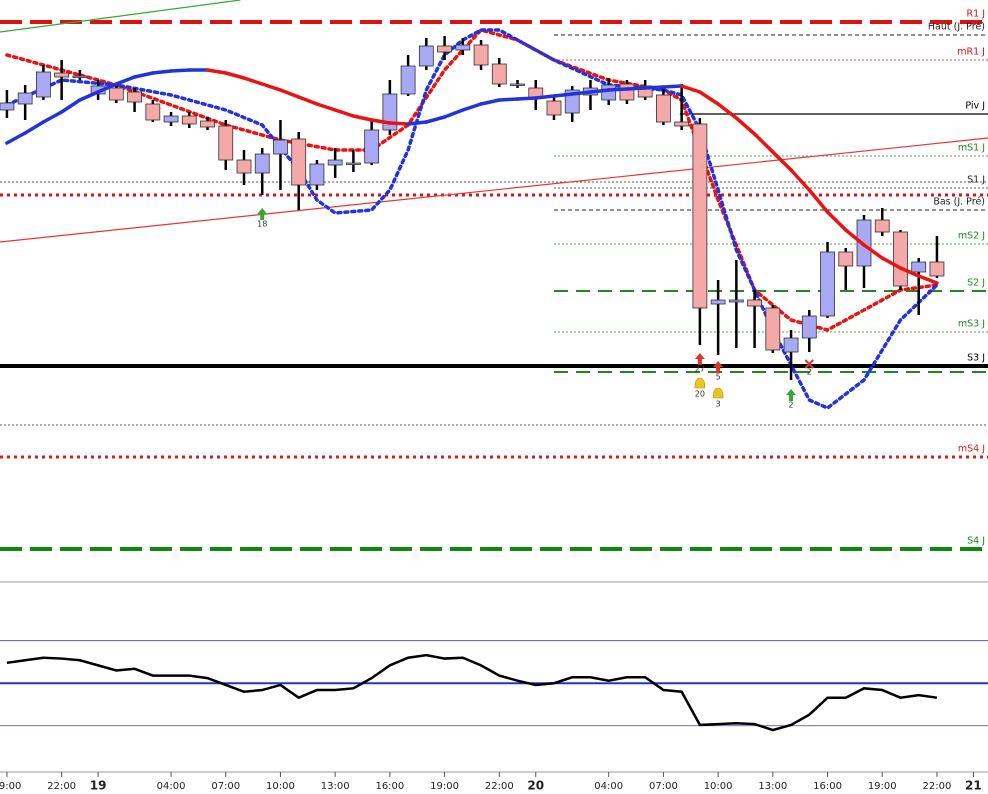 The width and height of the screenshot is (988, 794). I want to click on level-label: mR1 J, so click(971, 52).